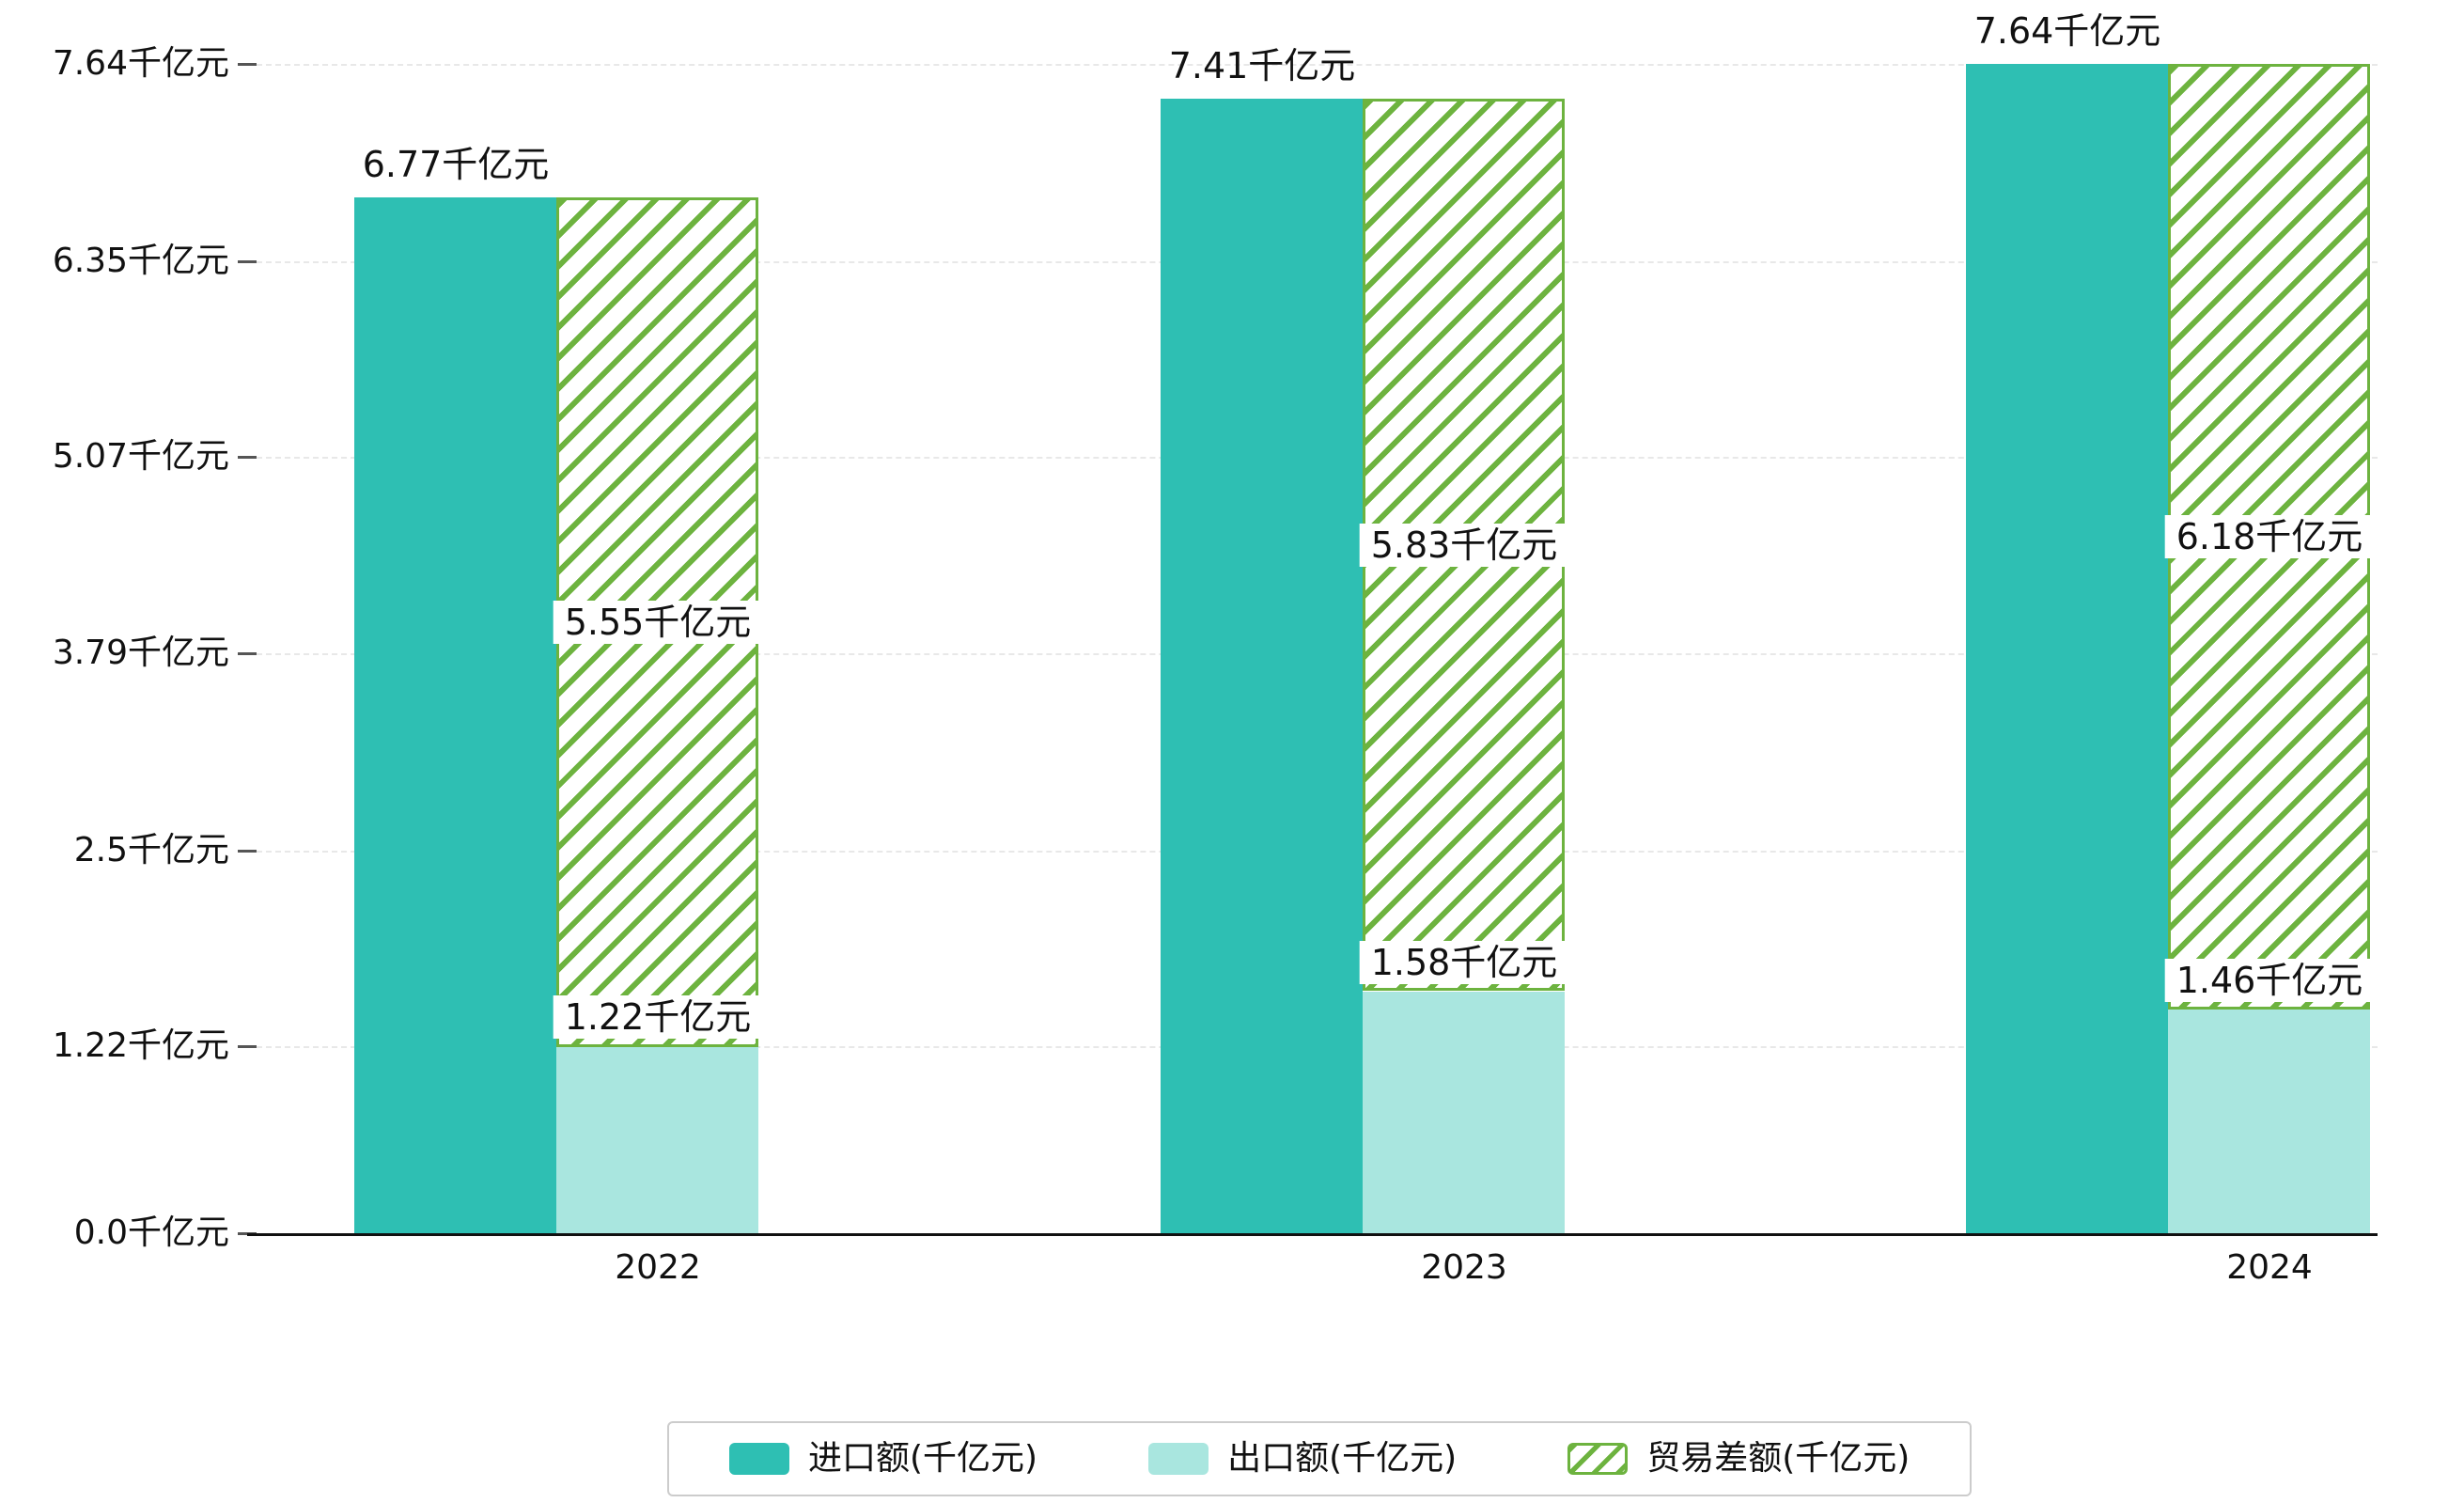 This screenshot has width=2464, height=1503. What do you see at coordinates (140, 653) in the screenshot?
I see `y-axis-tick-label: 3.79千亿元` at bounding box center [140, 653].